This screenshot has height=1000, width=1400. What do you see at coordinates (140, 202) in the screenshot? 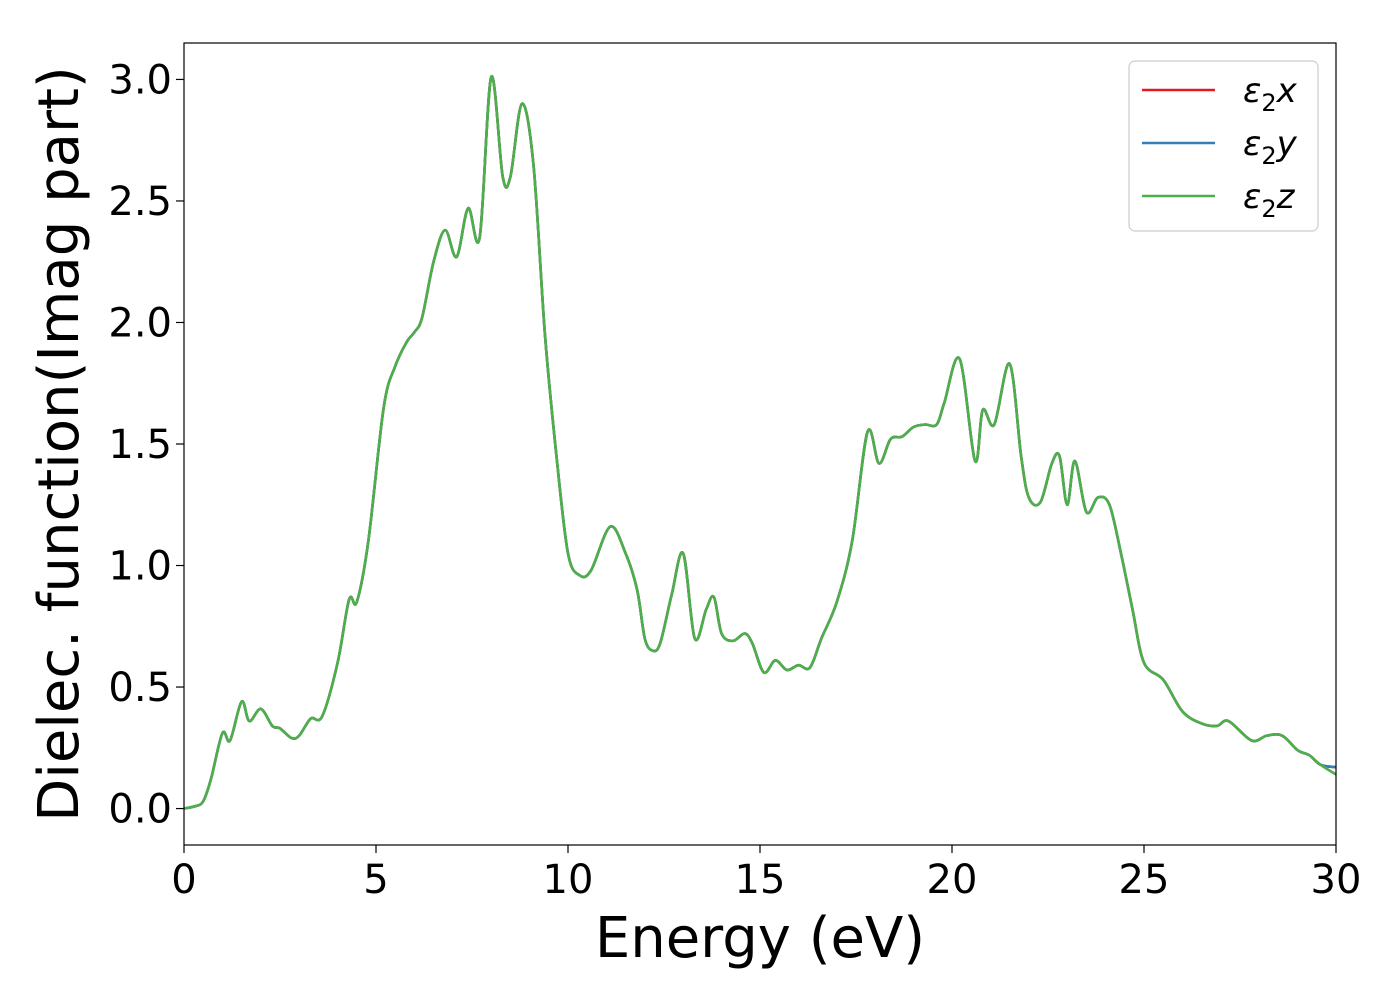
I see `y-tick-label: 2.5` at bounding box center [140, 202].